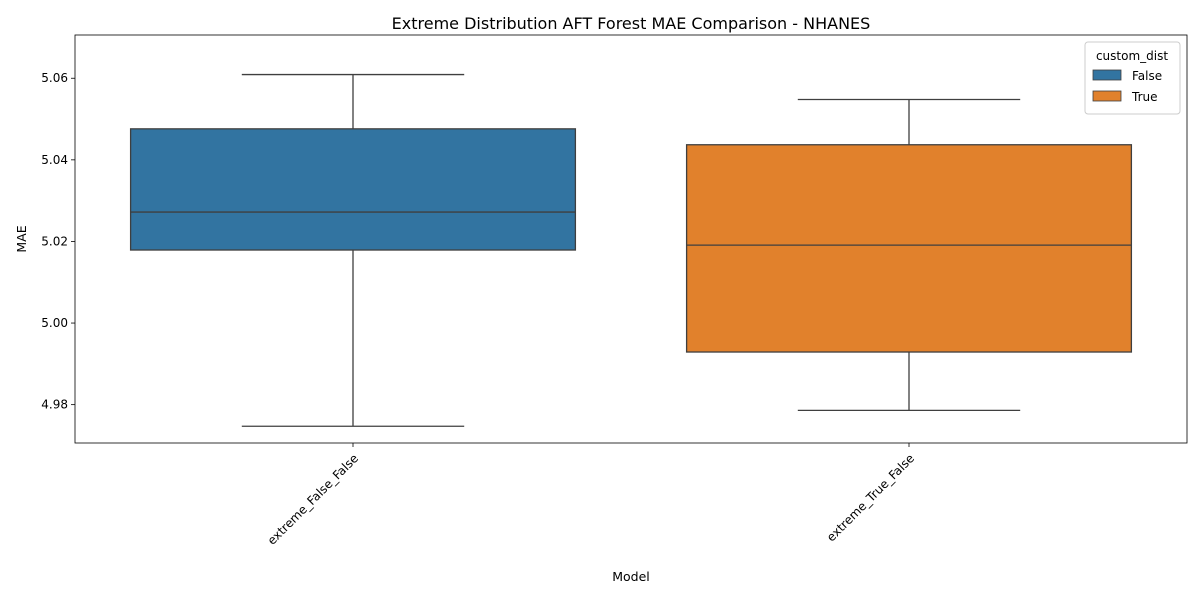 The height and width of the screenshot is (600, 1200). Describe the element at coordinates (591, 495) in the screenshot. I see `x-axis: extreme_False_False extreme_True_False` at that location.